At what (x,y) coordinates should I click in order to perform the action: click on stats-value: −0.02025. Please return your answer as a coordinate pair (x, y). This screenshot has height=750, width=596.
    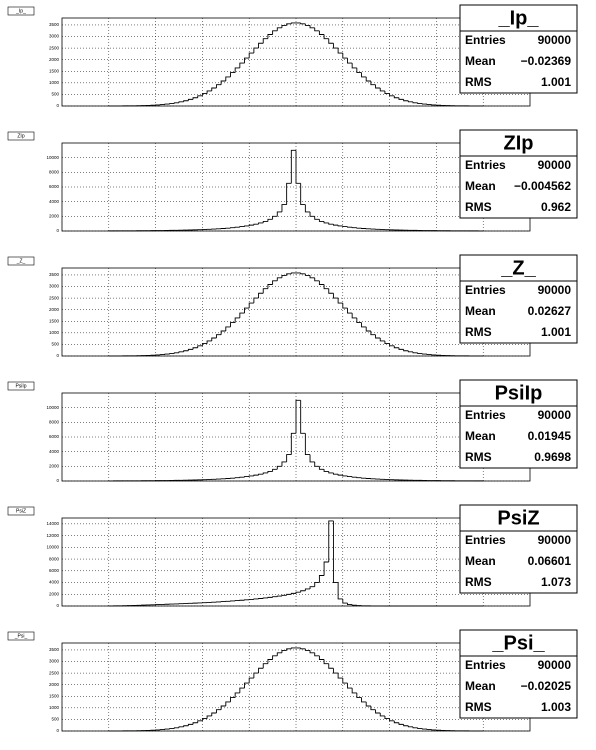
    Looking at the image, I should click on (546, 686).